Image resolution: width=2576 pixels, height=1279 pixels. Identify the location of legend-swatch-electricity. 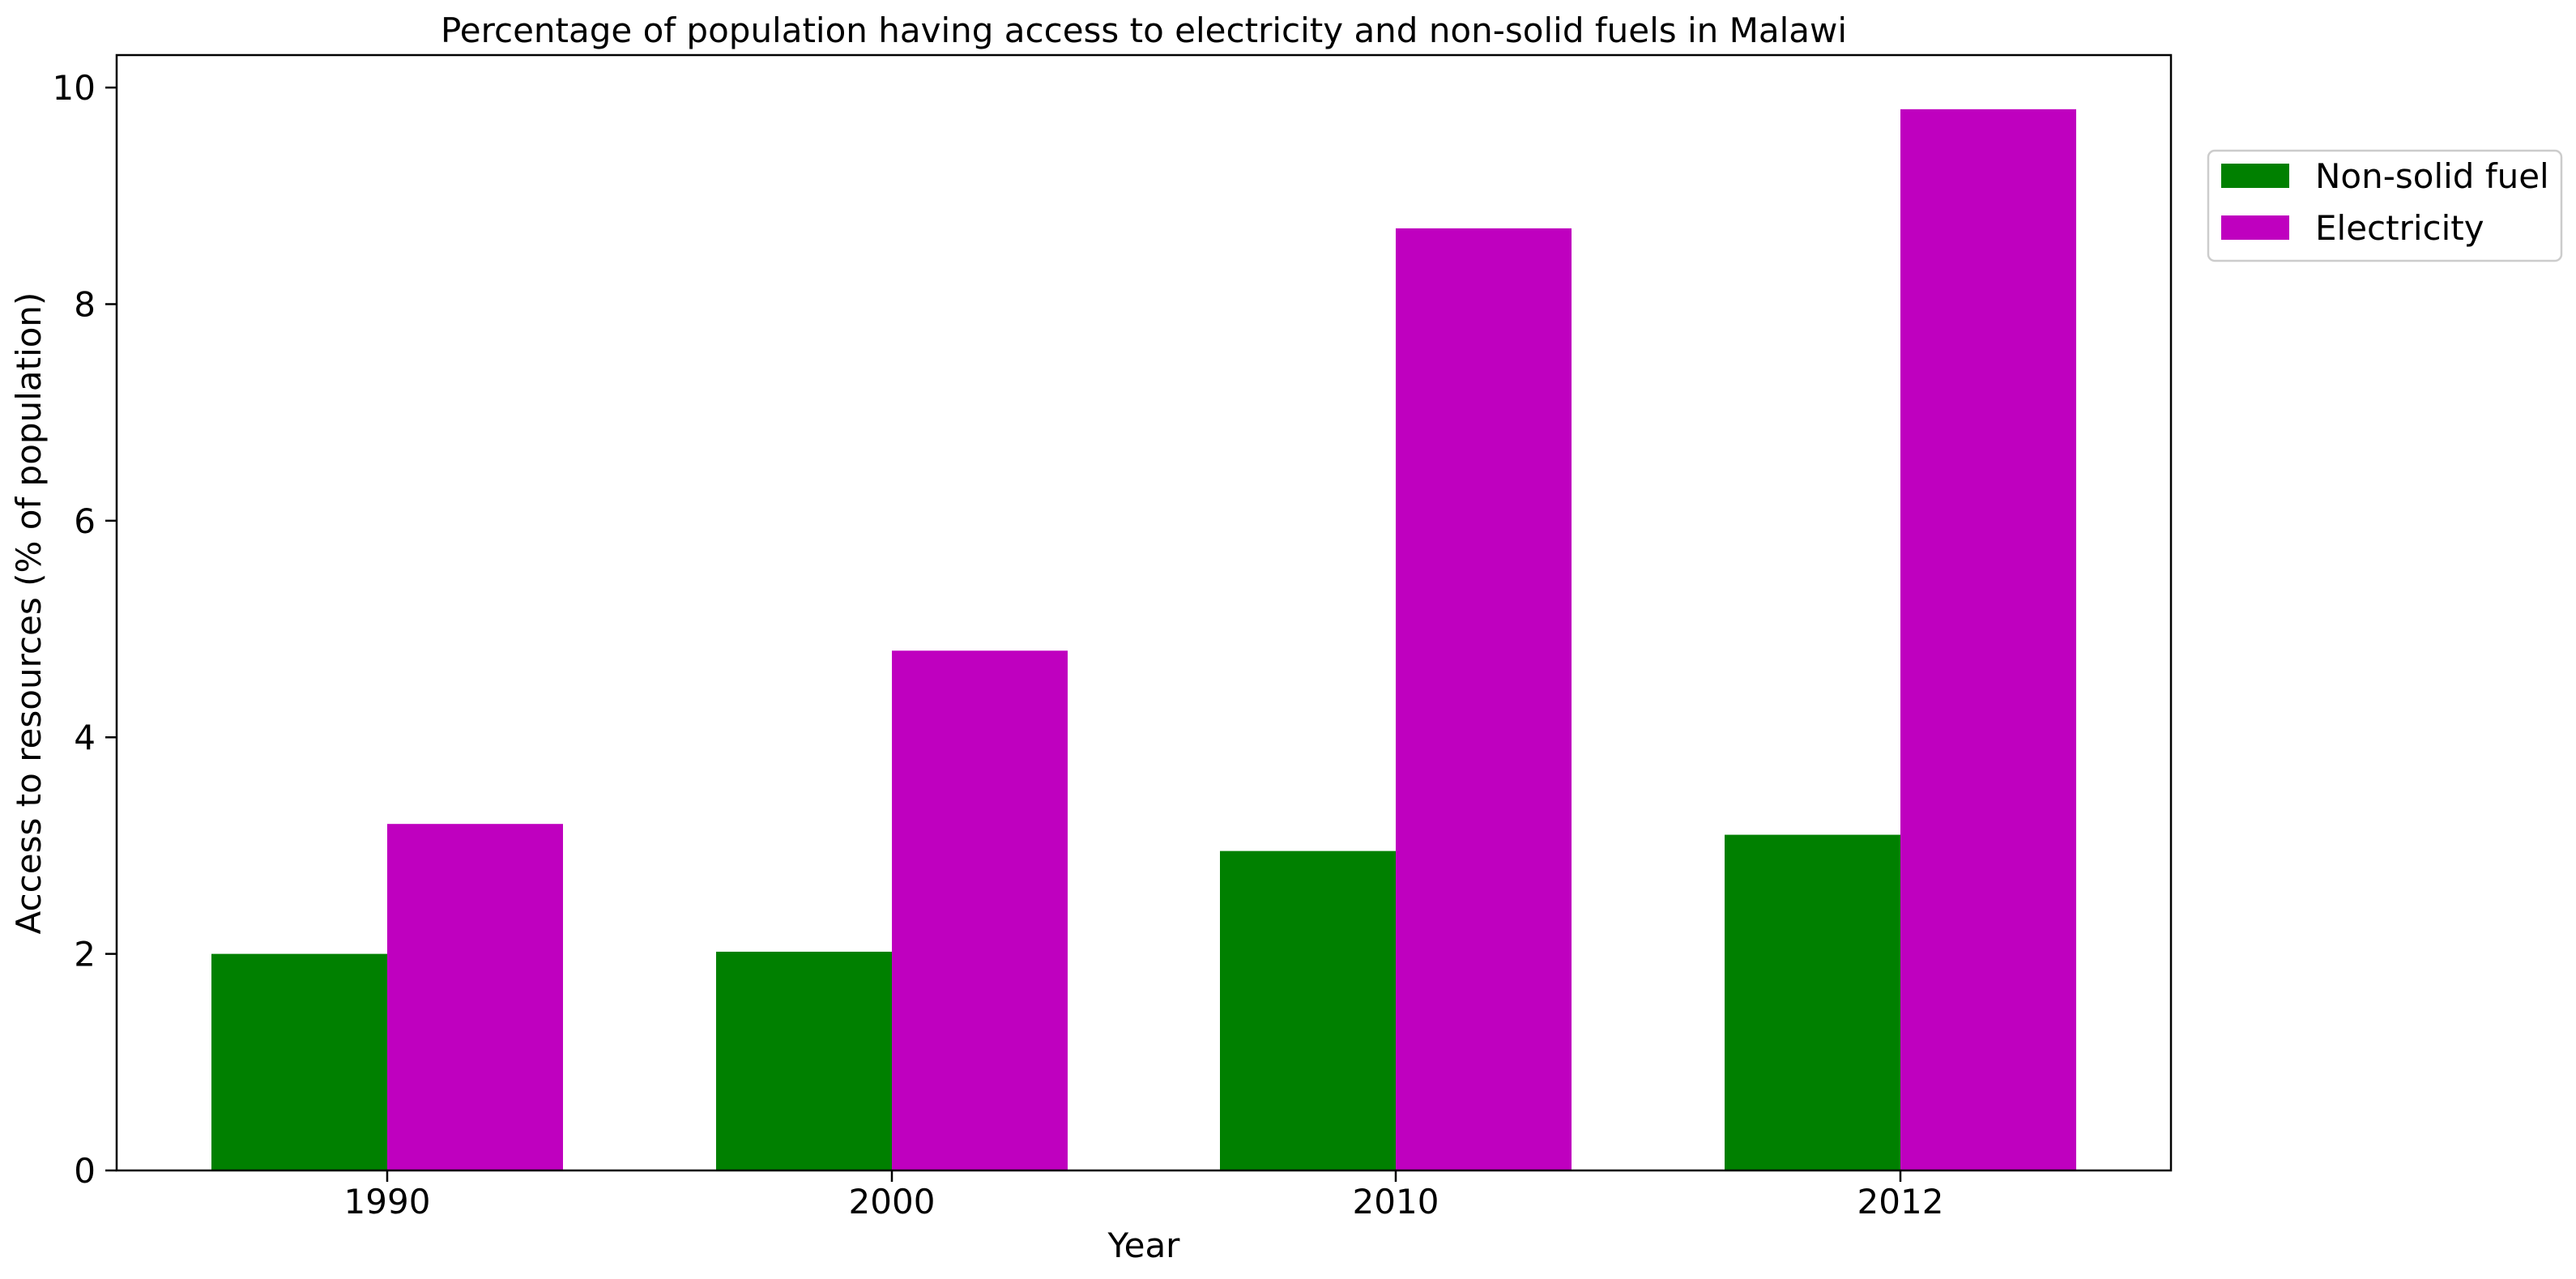
(2255, 227).